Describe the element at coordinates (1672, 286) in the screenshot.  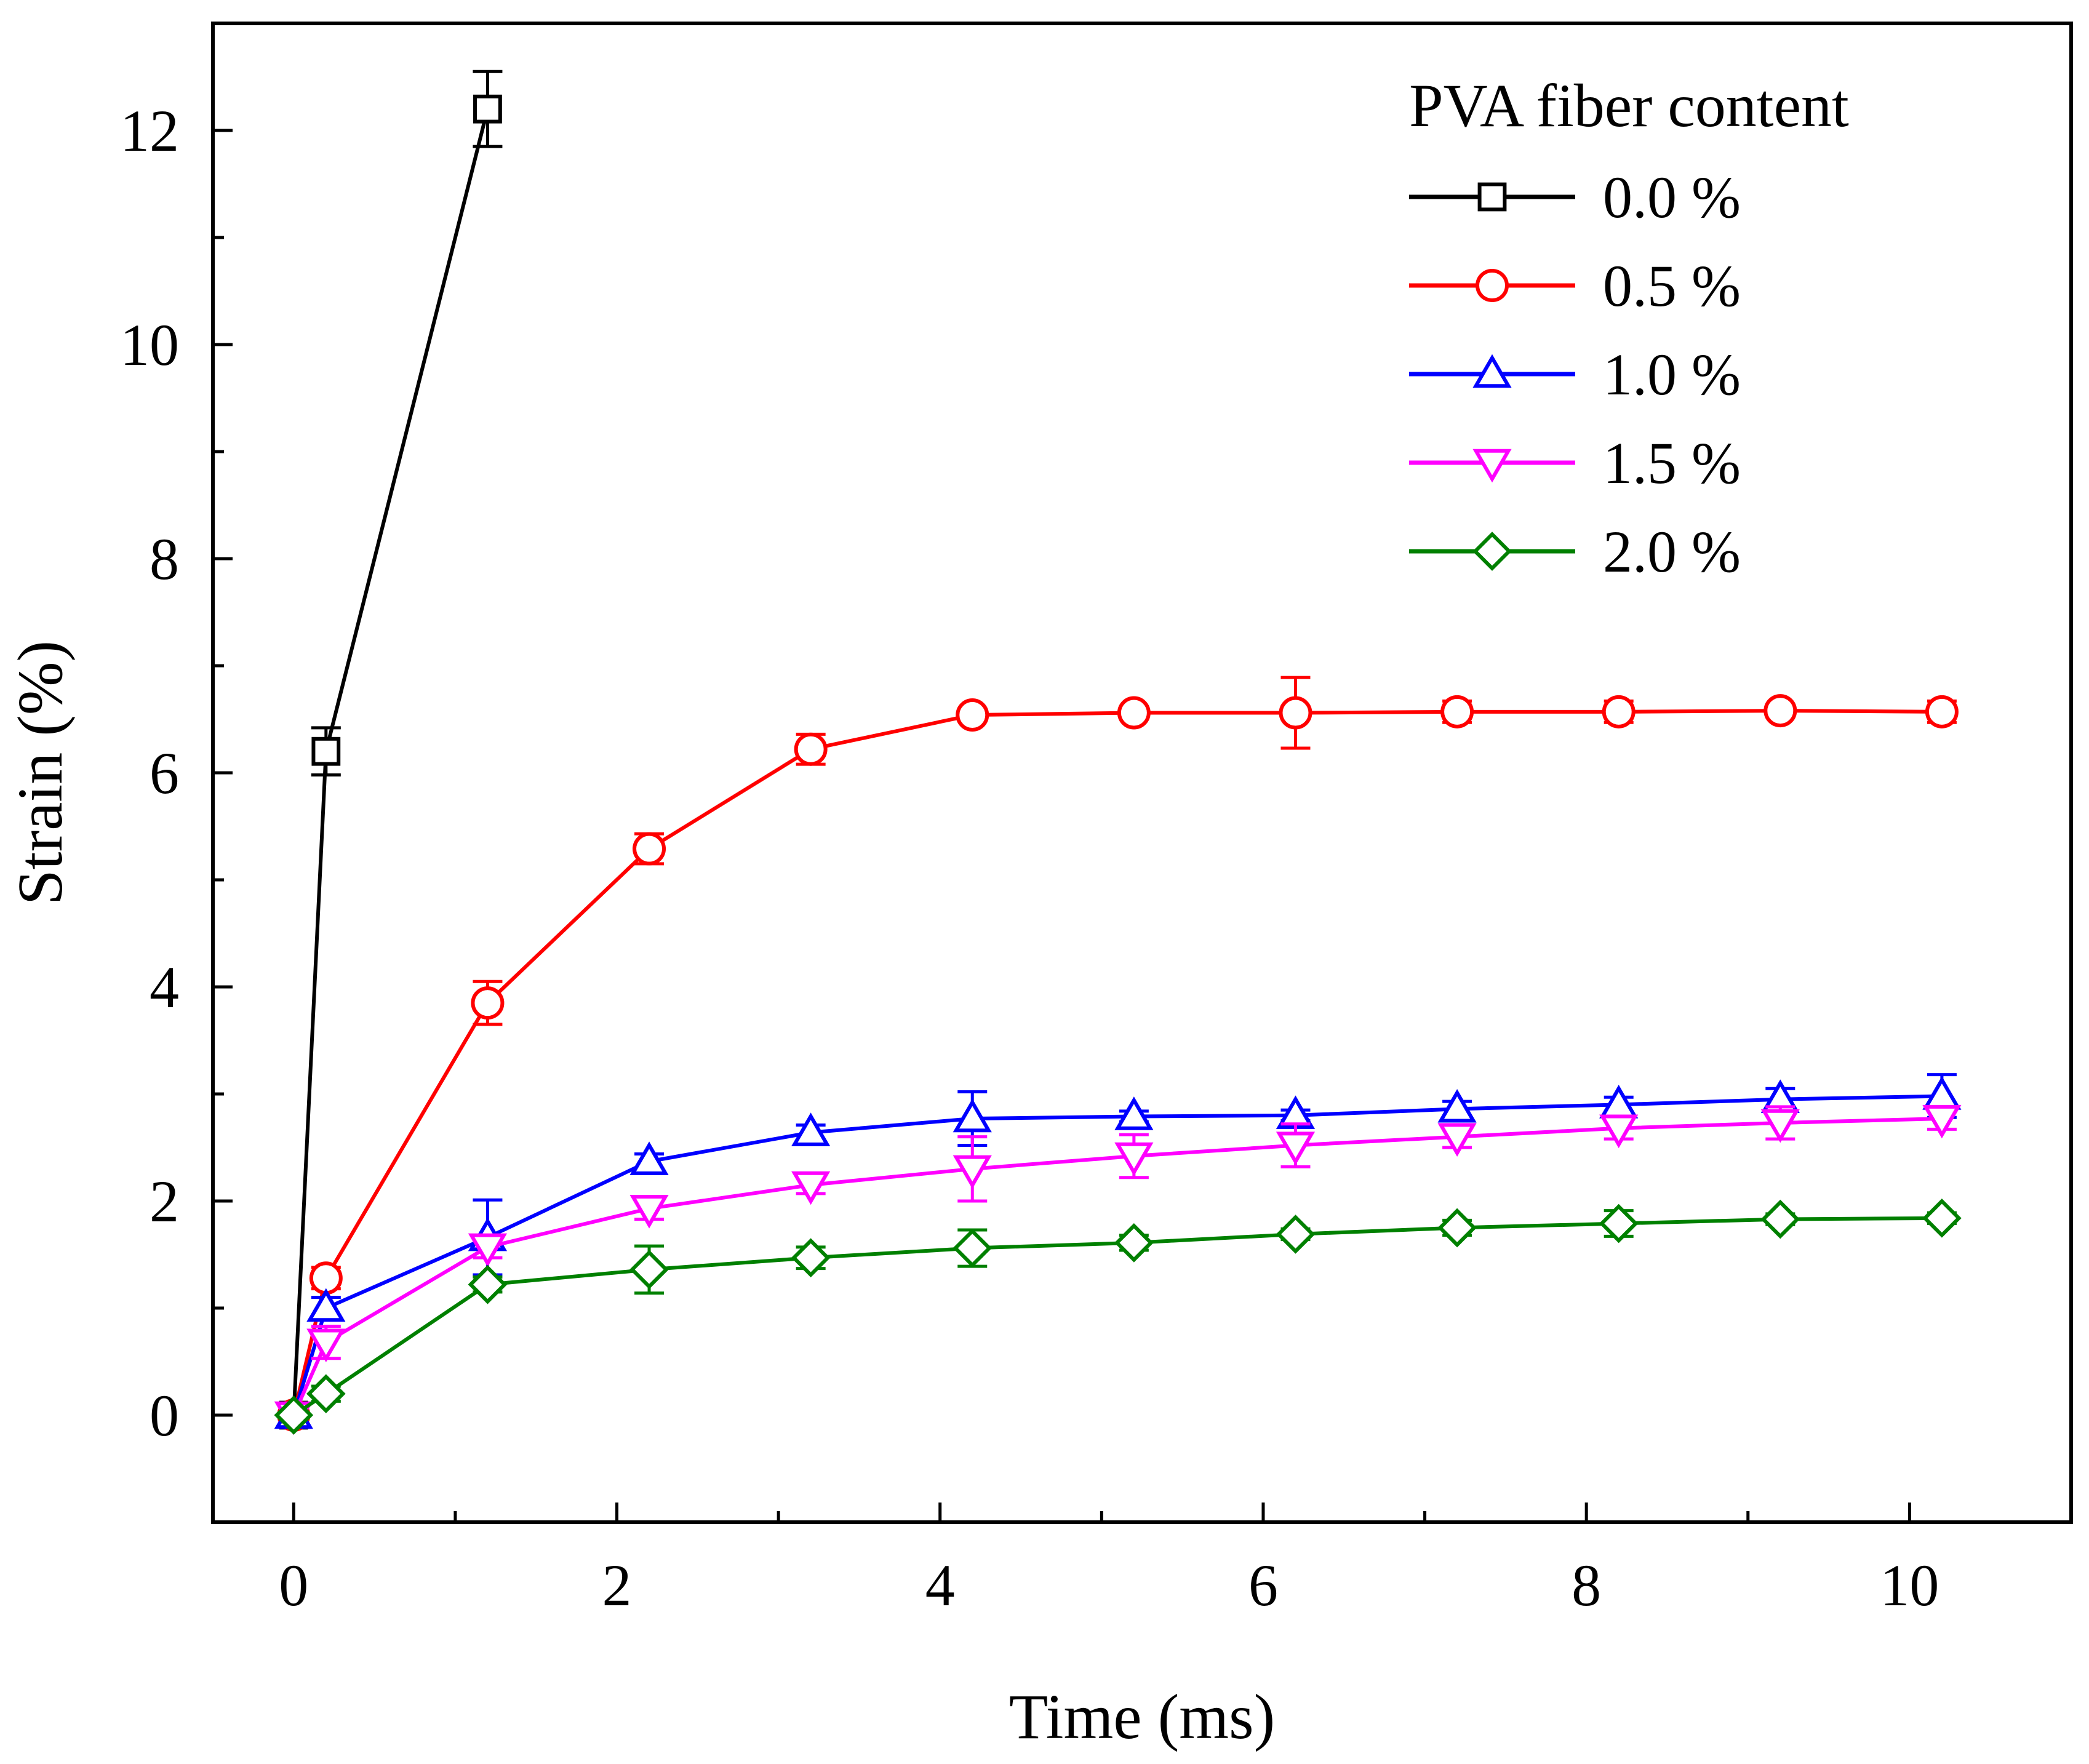
I see `legend-label: 0.5 %` at that location.